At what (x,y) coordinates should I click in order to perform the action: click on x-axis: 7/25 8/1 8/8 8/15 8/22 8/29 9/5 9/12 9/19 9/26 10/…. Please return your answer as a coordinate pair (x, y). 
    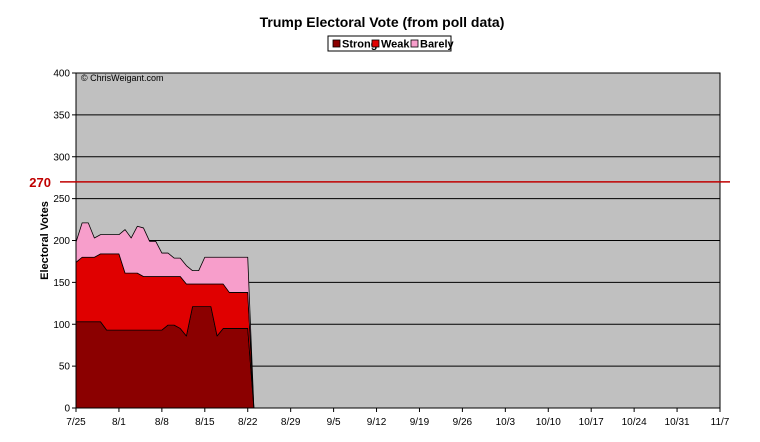
    Looking at the image, I should click on (398, 417).